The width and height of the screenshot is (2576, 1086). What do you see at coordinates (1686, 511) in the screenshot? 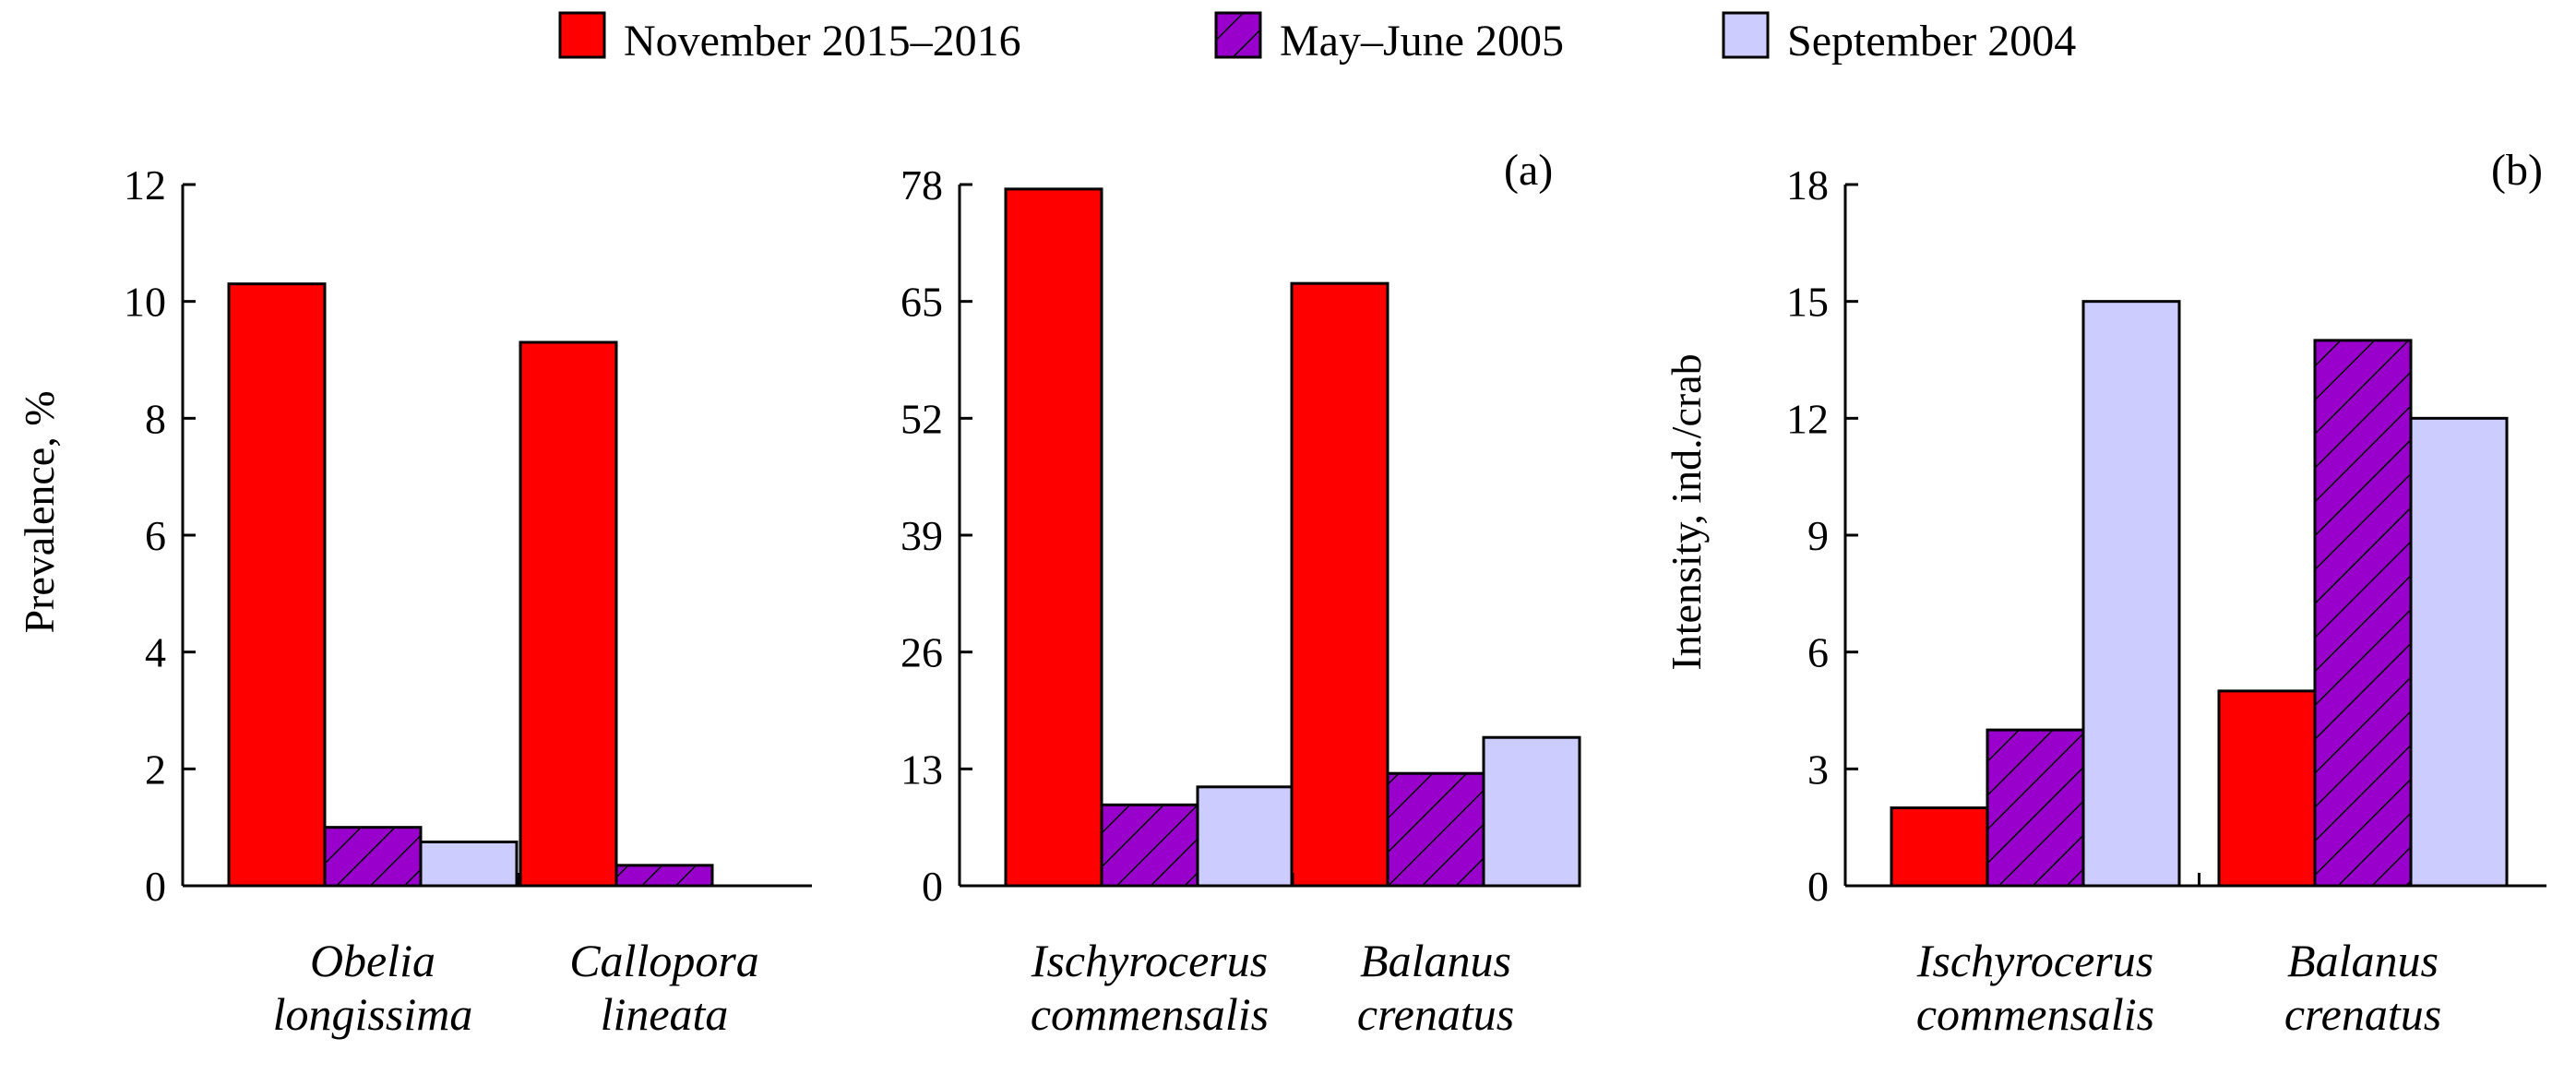
I see `y-axis-title-intensity: Intensity, ind./crab` at bounding box center [1686, 511].